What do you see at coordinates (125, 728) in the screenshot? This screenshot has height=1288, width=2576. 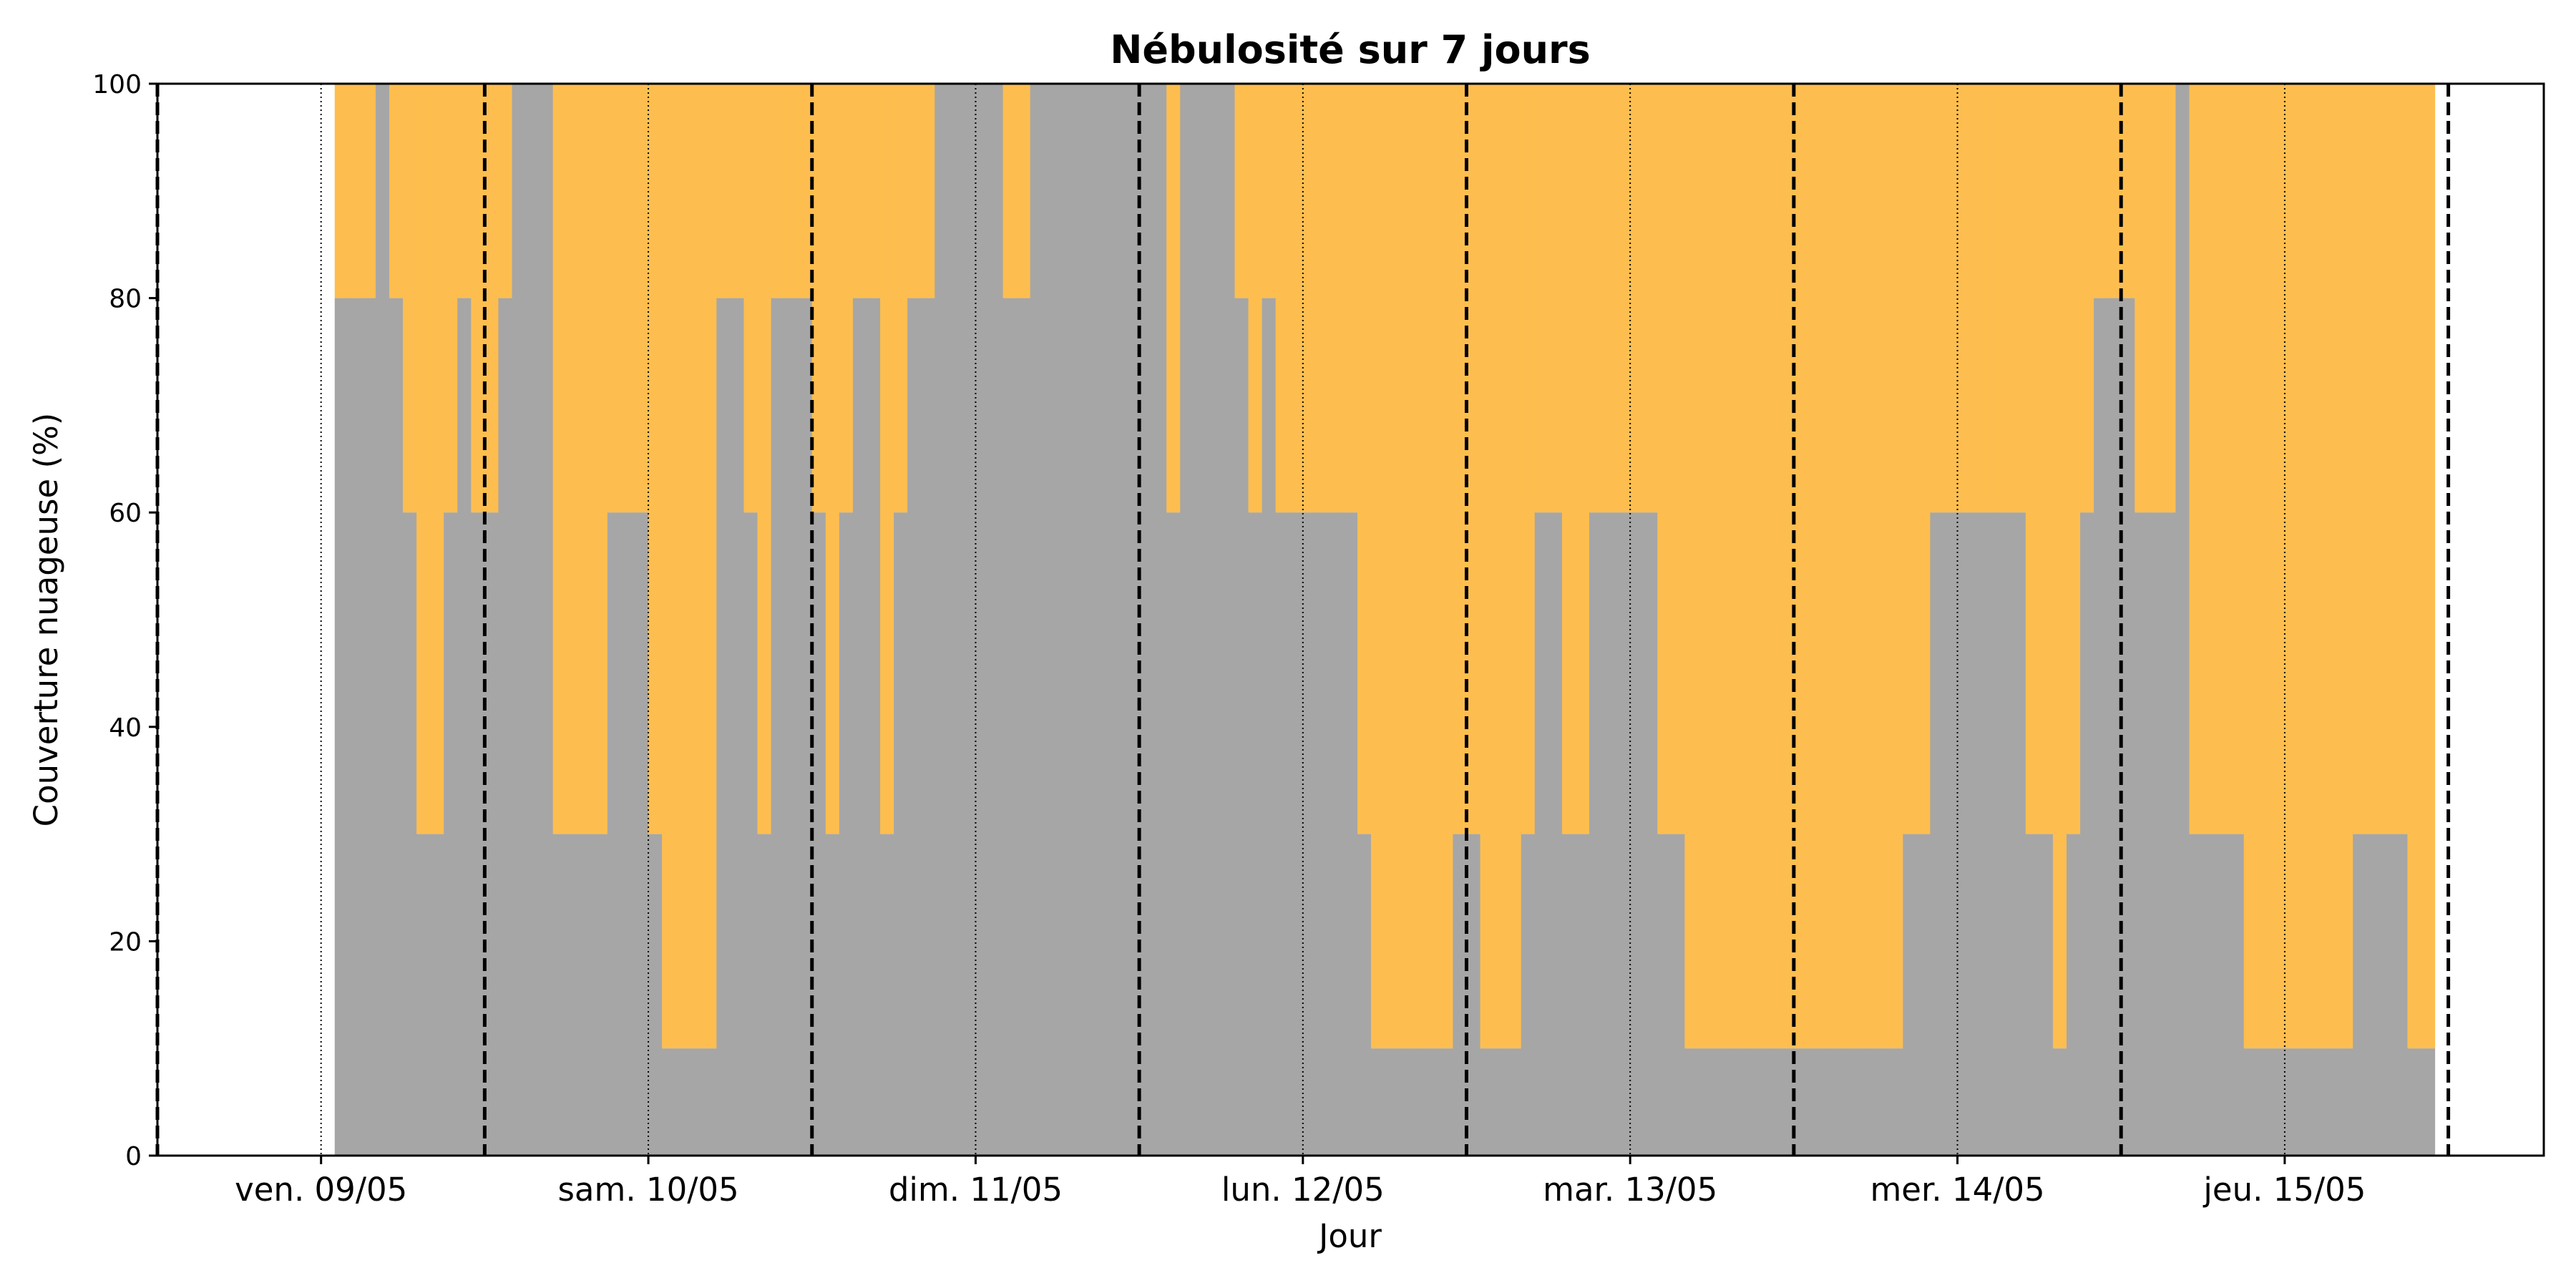 I see `y-tick-label: 40` at bounding box center [125, 728].